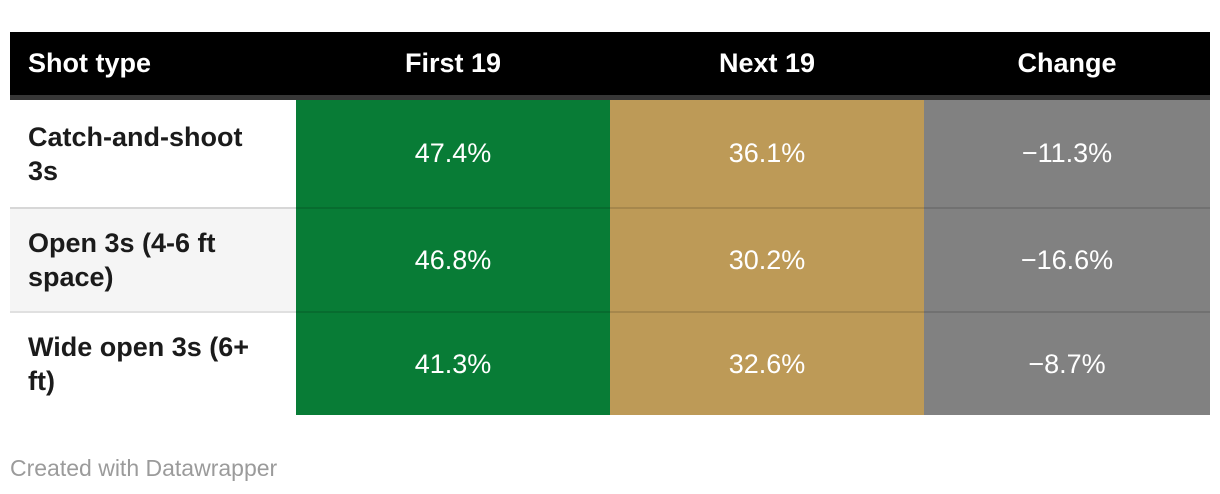 The image size is (1220, 494). What do you see at coordinates (1067, 153) in the screenshot?
I see `cell-change: −11.3%` at bounding box center [1067, 153].